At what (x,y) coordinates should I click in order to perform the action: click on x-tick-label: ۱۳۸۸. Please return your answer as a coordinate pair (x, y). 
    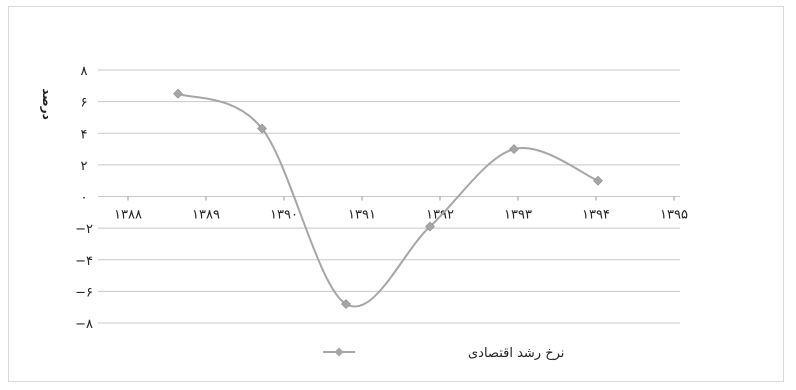
    Looking at the image, I should click on (128, 215).